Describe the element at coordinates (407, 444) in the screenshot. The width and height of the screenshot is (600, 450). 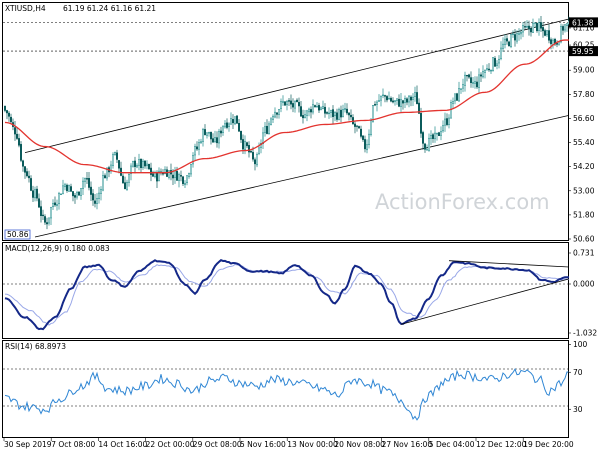
I see `x-tick-label: 27 Nov 16:00` at that location.